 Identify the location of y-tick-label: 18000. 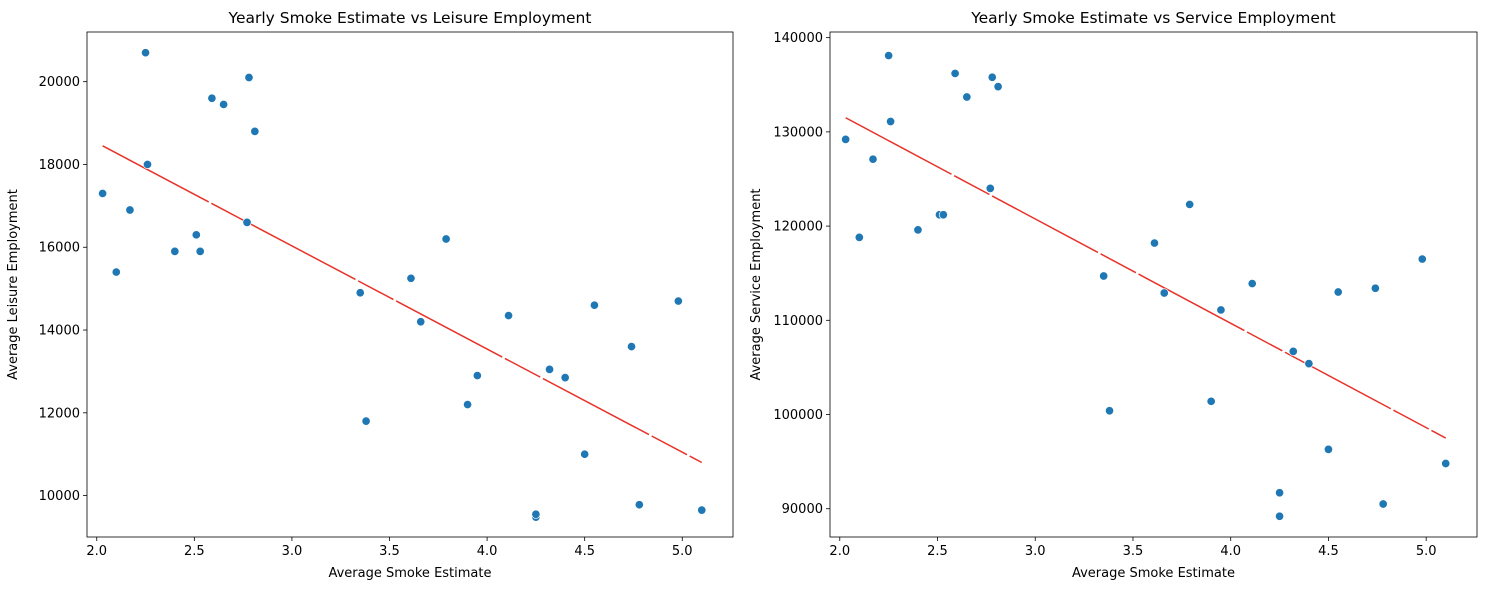
(59, 165).